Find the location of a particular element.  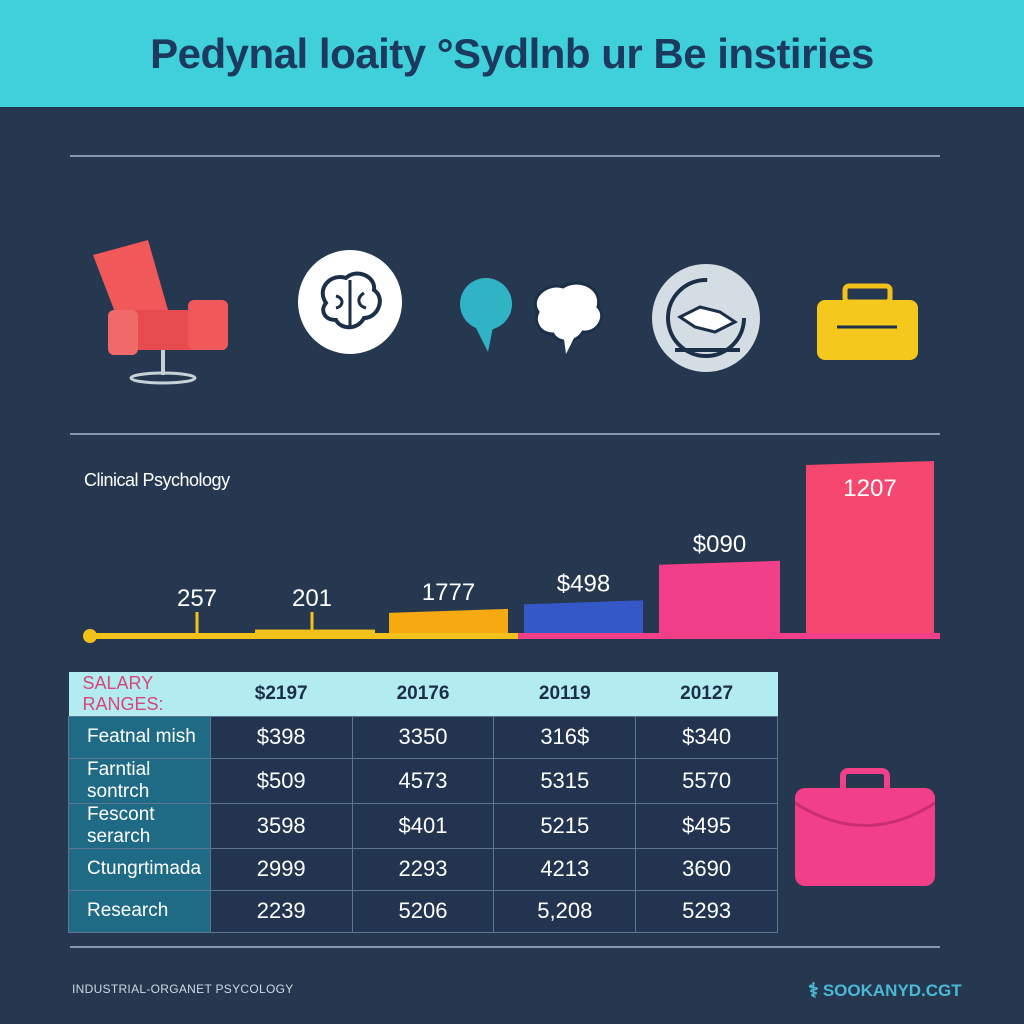

table-cell: 3598 is located at coordinates (281, 825).